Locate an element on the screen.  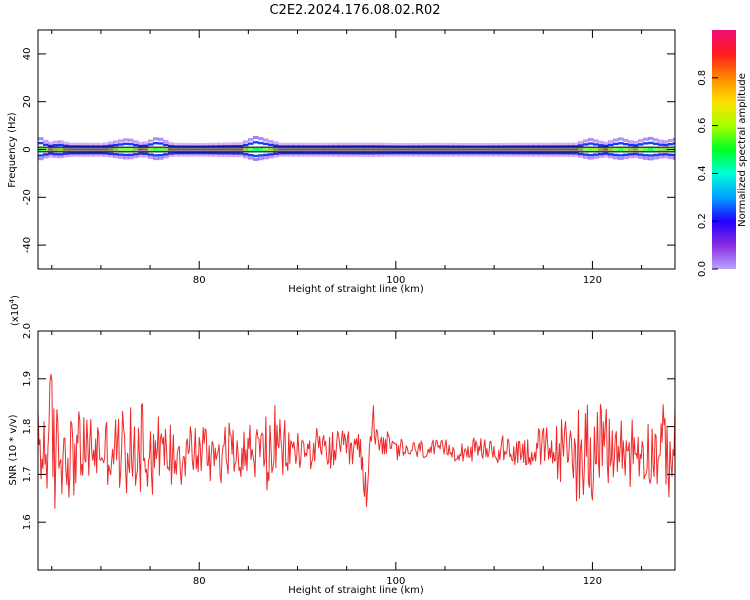
colorbar-tick-label: 0.2 is located at coordinates (702, 221).